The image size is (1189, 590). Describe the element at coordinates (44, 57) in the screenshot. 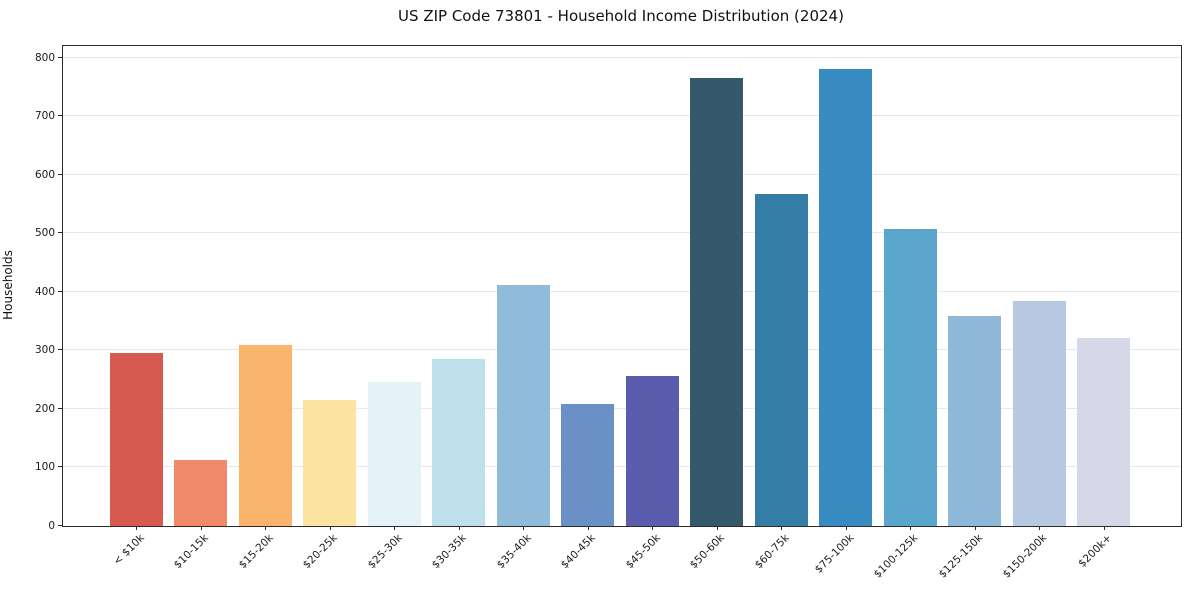

I see `y-tick-label: 800` at that location.